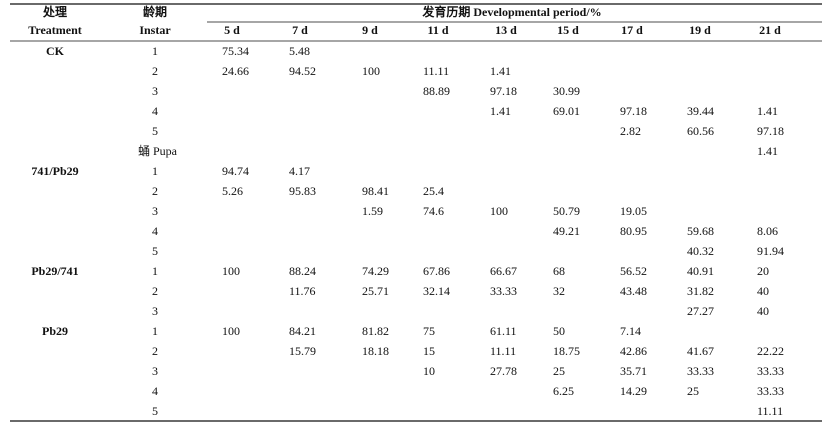 The width and height of the screenshot is (832, 435). Describe the element at coordinates (700, 231) in the screenshot. I see `cell: 59.68` at that location.